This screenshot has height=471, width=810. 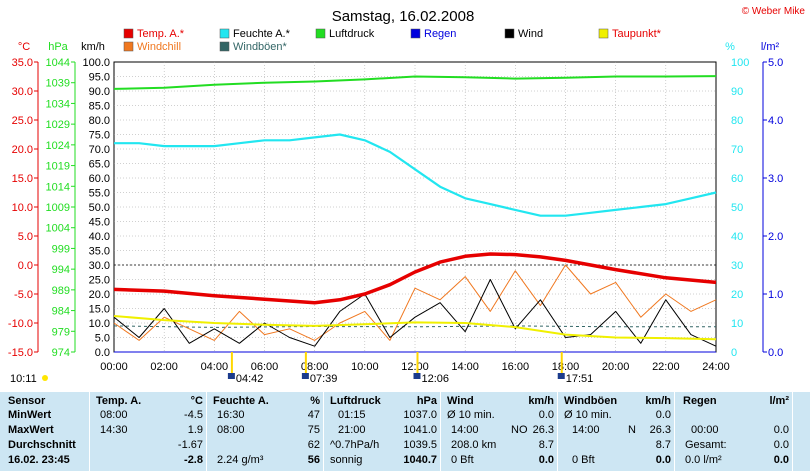 What do you see at coordinates (663, 445) in the screenshot?
I see `windboeen-avg: 8.7` at bounding box center [663, 445].